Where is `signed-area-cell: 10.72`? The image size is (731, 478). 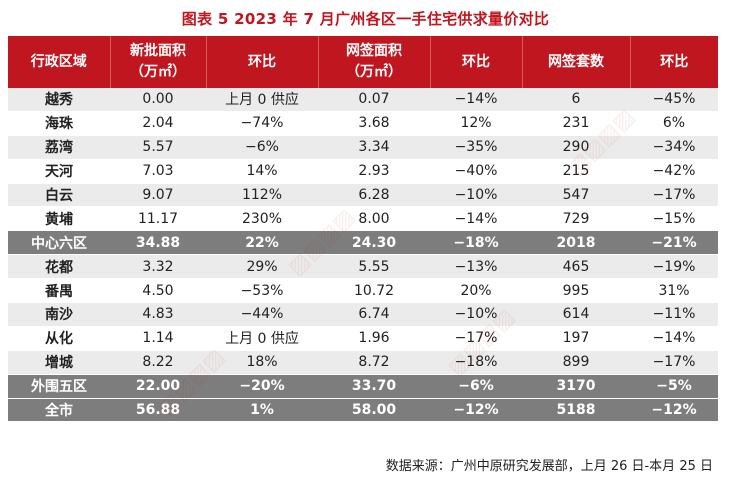 signed-area-cell: 10.72 is located at coordinates (374, 291).